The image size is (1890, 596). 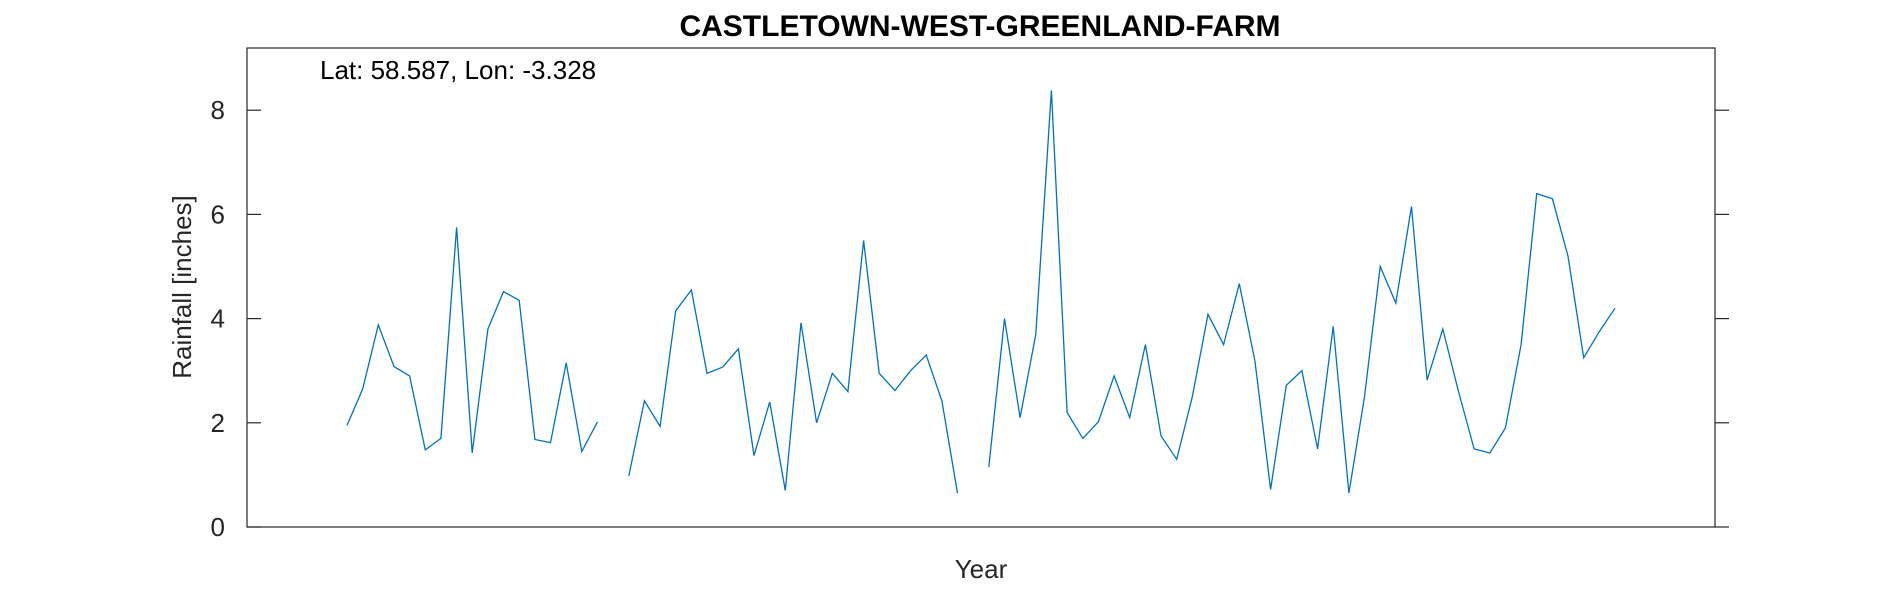 I want to click on chart-title: CASTLETOWN-WEST-GREENLAND-FARM, so click(x=979, y=26).